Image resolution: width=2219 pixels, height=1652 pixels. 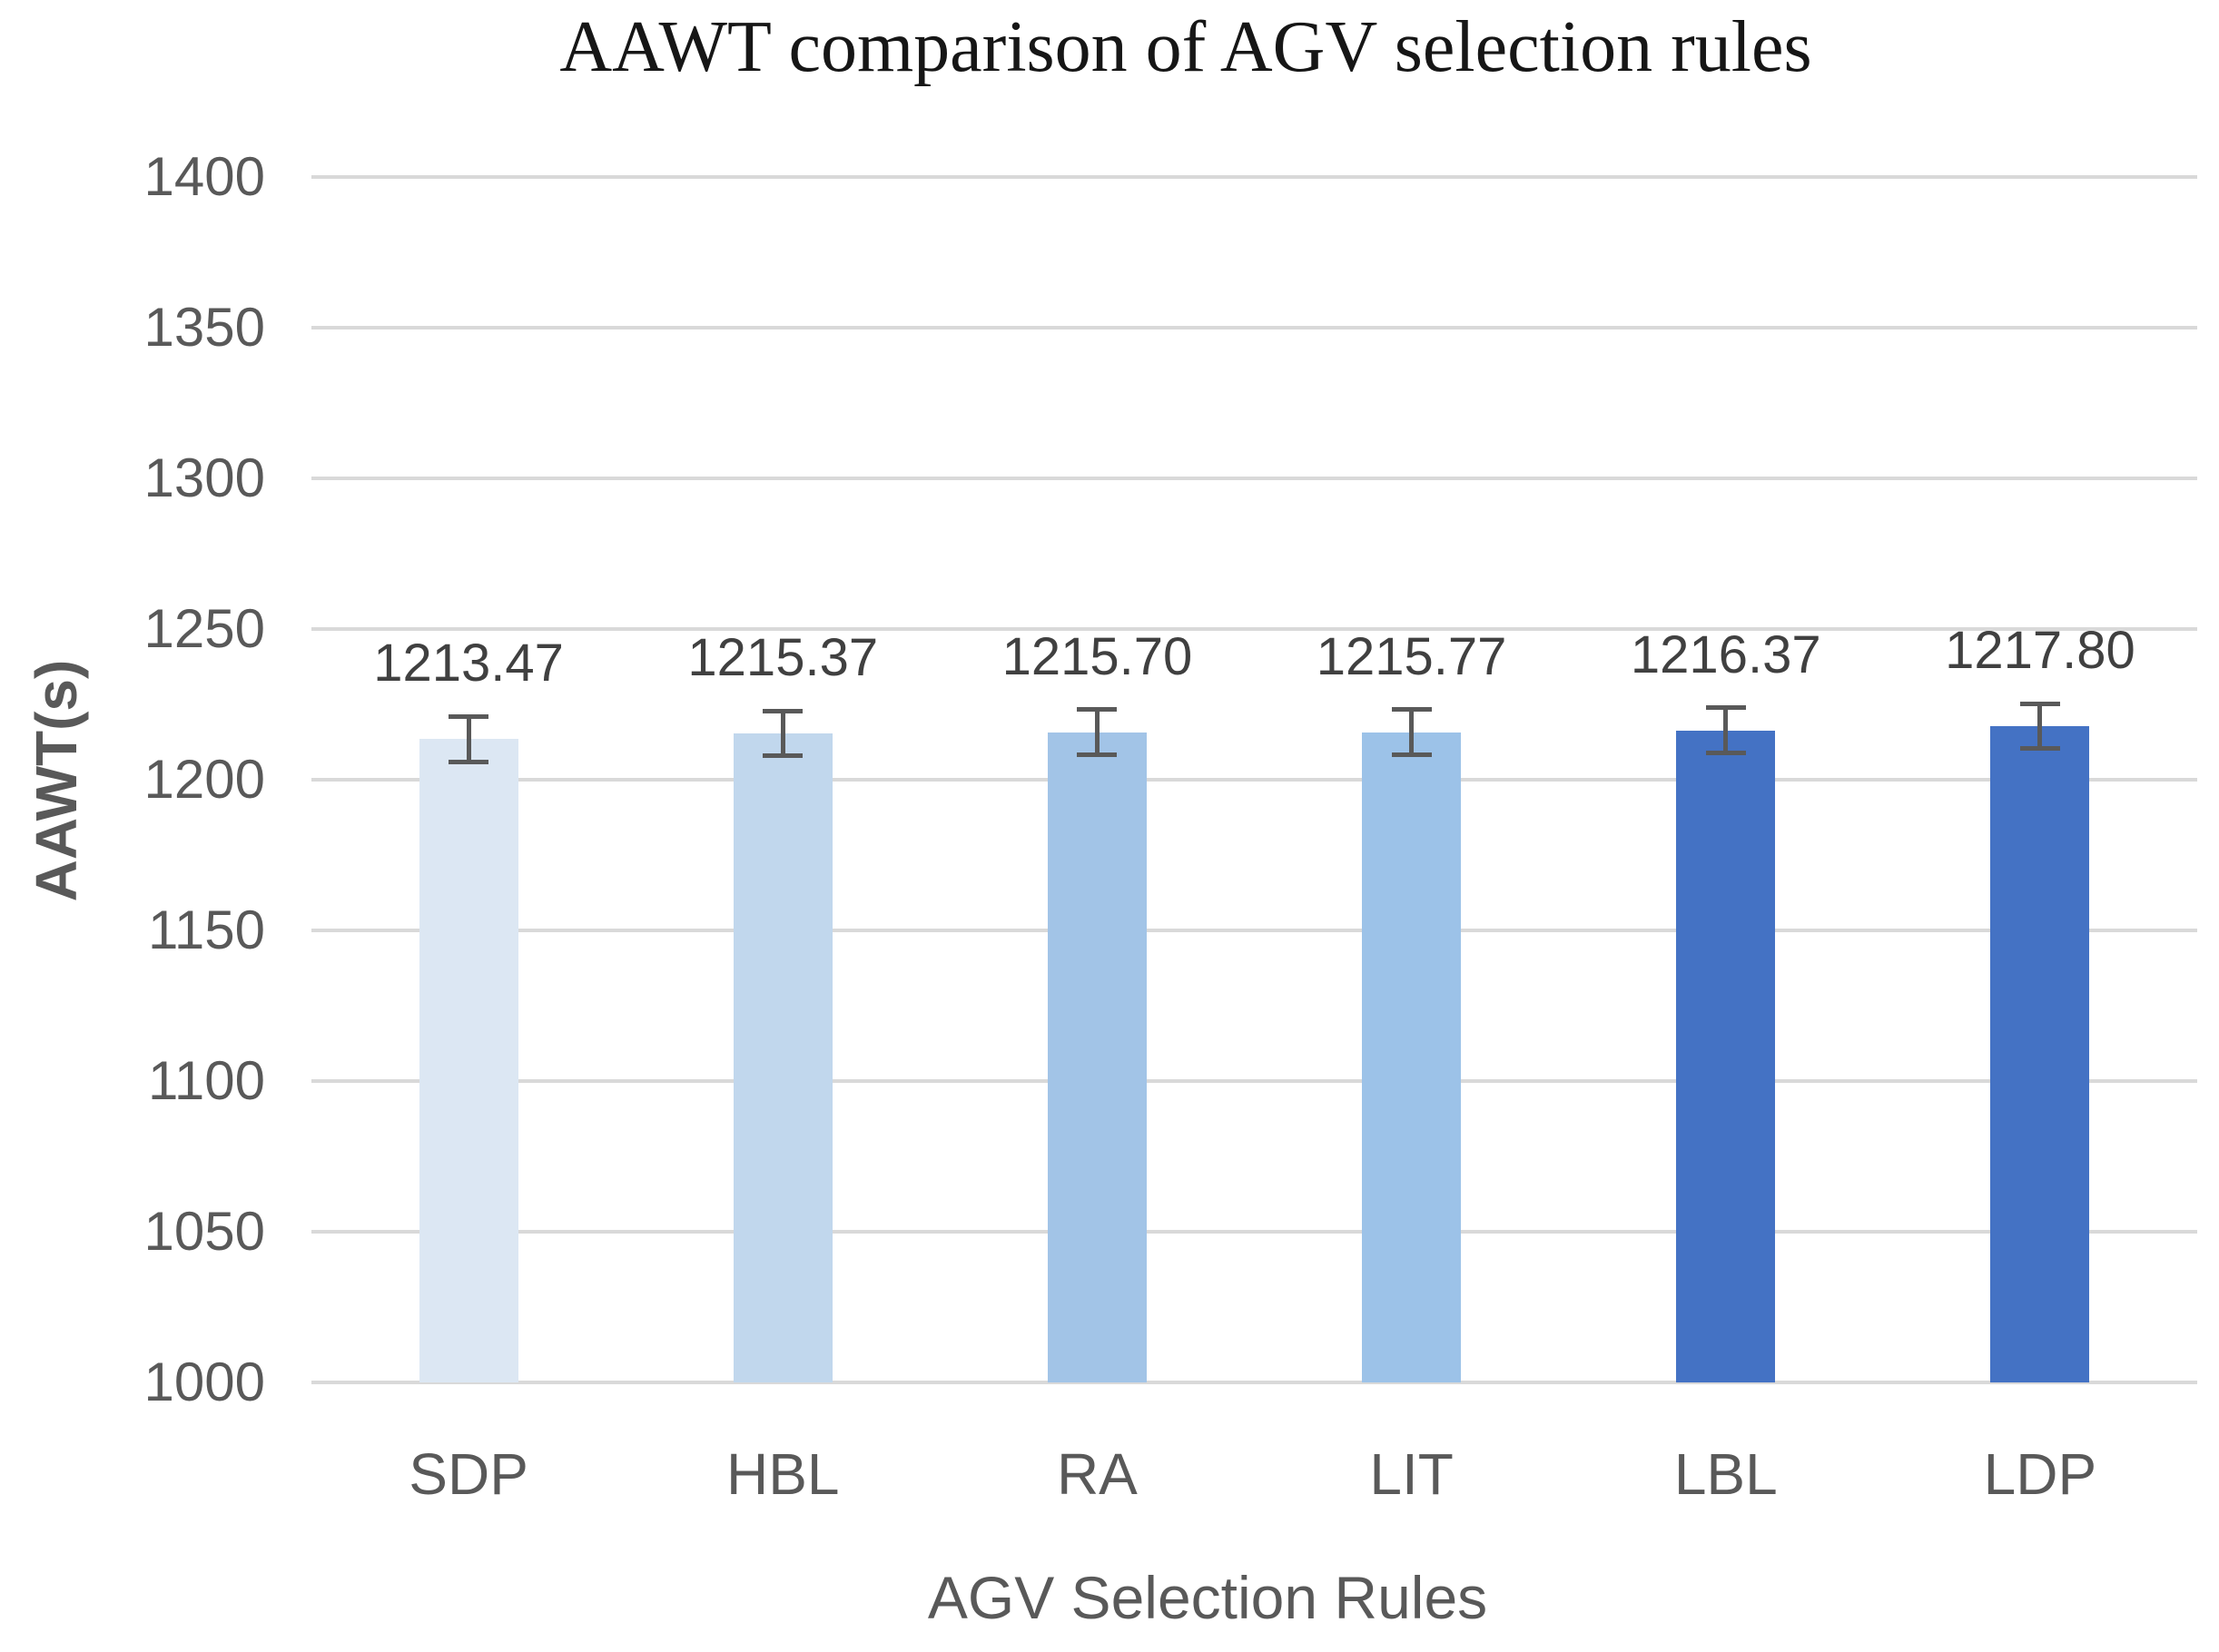 I want to click on y-tick-label-1000: 1000, so click(x=204, y=1382).